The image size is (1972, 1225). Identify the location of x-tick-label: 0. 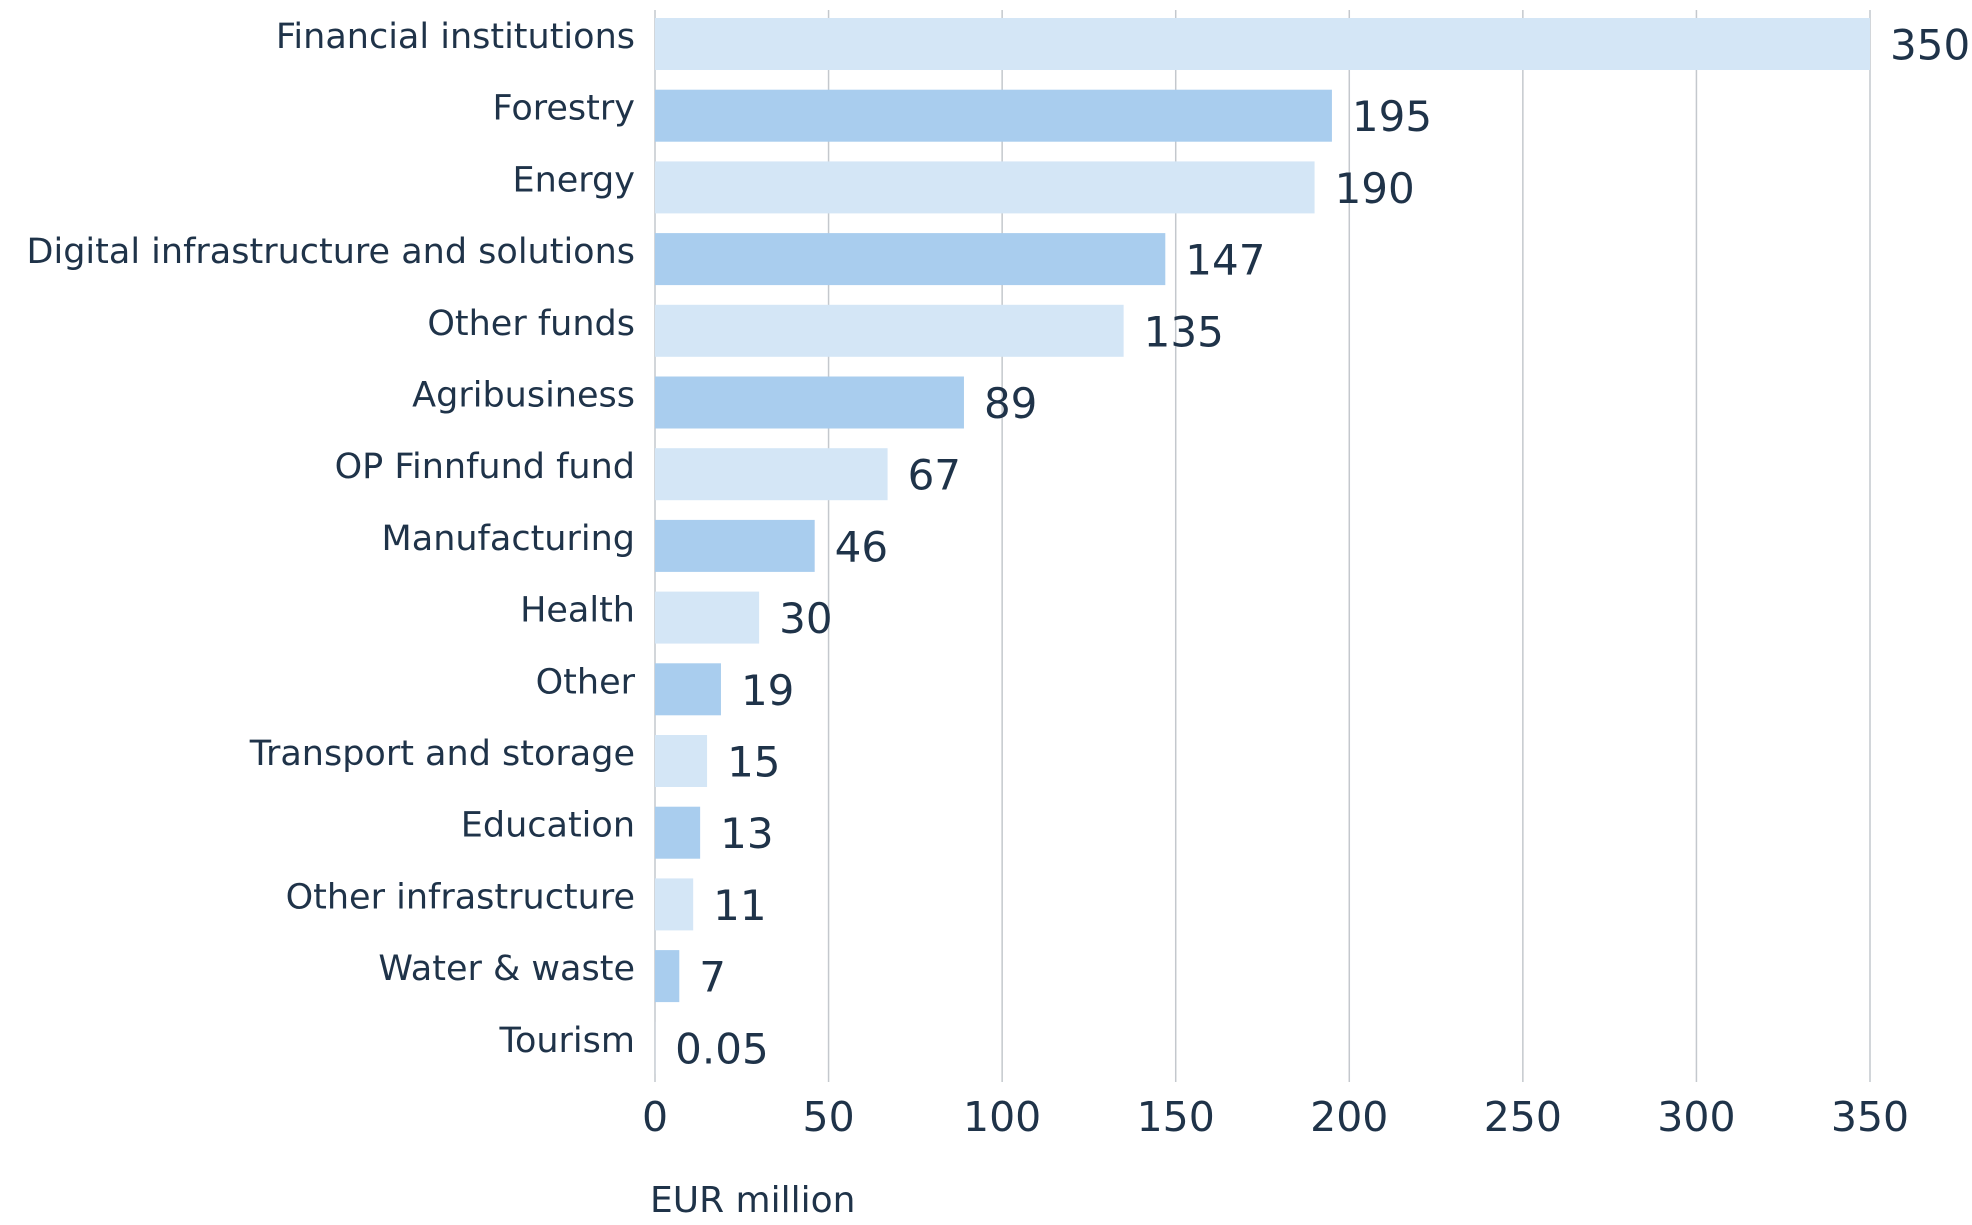
(655, 1117).